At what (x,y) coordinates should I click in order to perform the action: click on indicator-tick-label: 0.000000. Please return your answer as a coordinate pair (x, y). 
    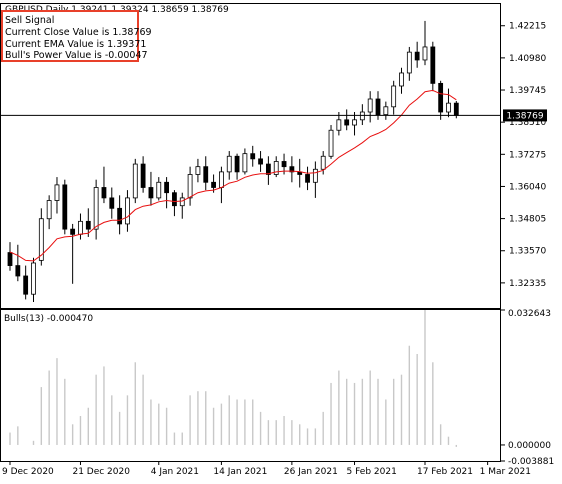
    Looking at the image, I should click on (529, 446).